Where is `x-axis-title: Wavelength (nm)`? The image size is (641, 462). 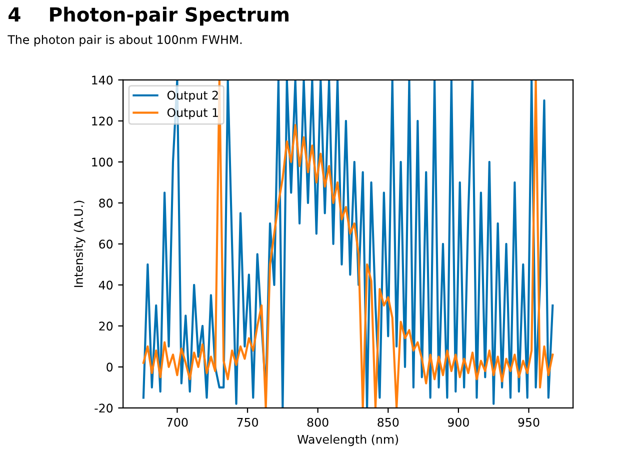
x-axis-title: Wavelength (nm) is located at coordinates (347, 440).